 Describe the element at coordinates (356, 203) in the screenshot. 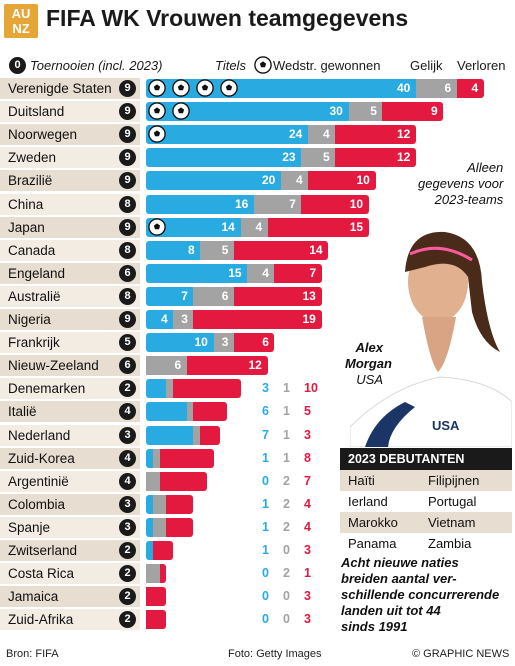

I see `lost-value: 10` at that location.